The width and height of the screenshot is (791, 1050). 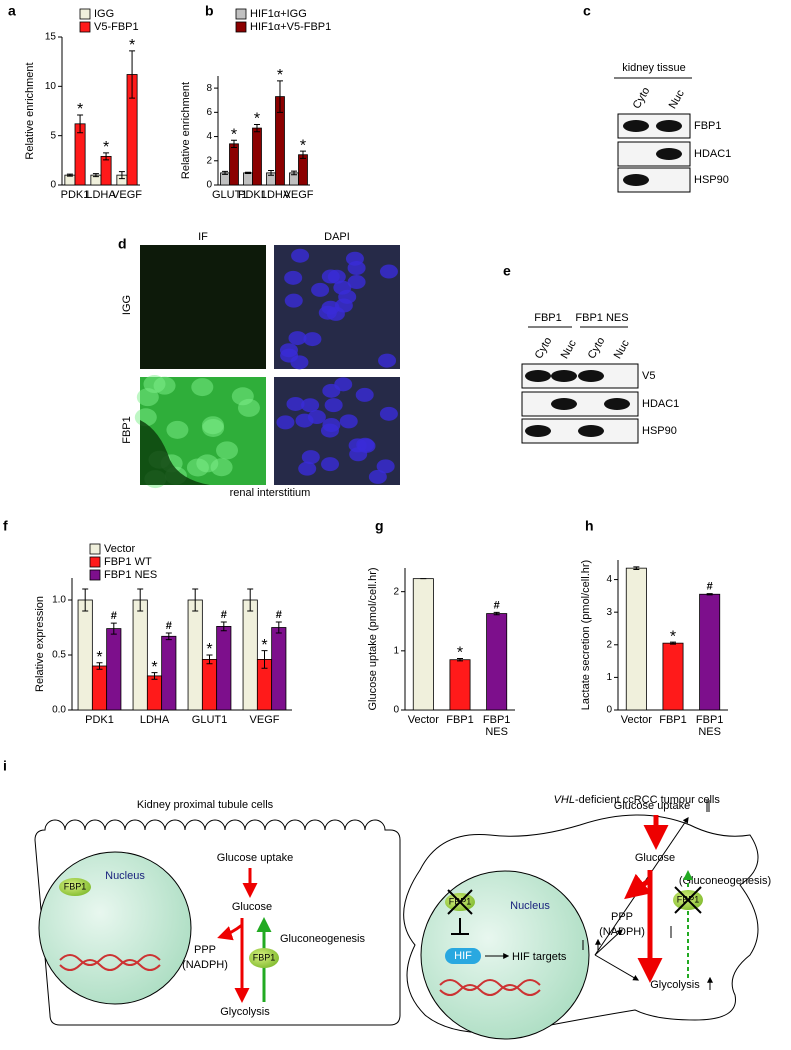 I want to click on blot-c: c kidney tissue Cyto Nuc, so click(x=637, y=57).